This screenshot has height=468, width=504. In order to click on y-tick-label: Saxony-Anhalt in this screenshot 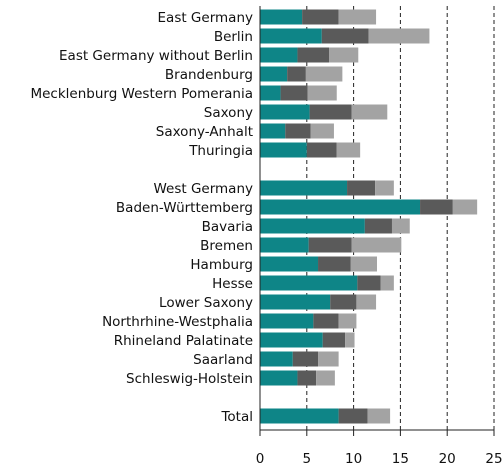, I will do `click(204, 132)`.